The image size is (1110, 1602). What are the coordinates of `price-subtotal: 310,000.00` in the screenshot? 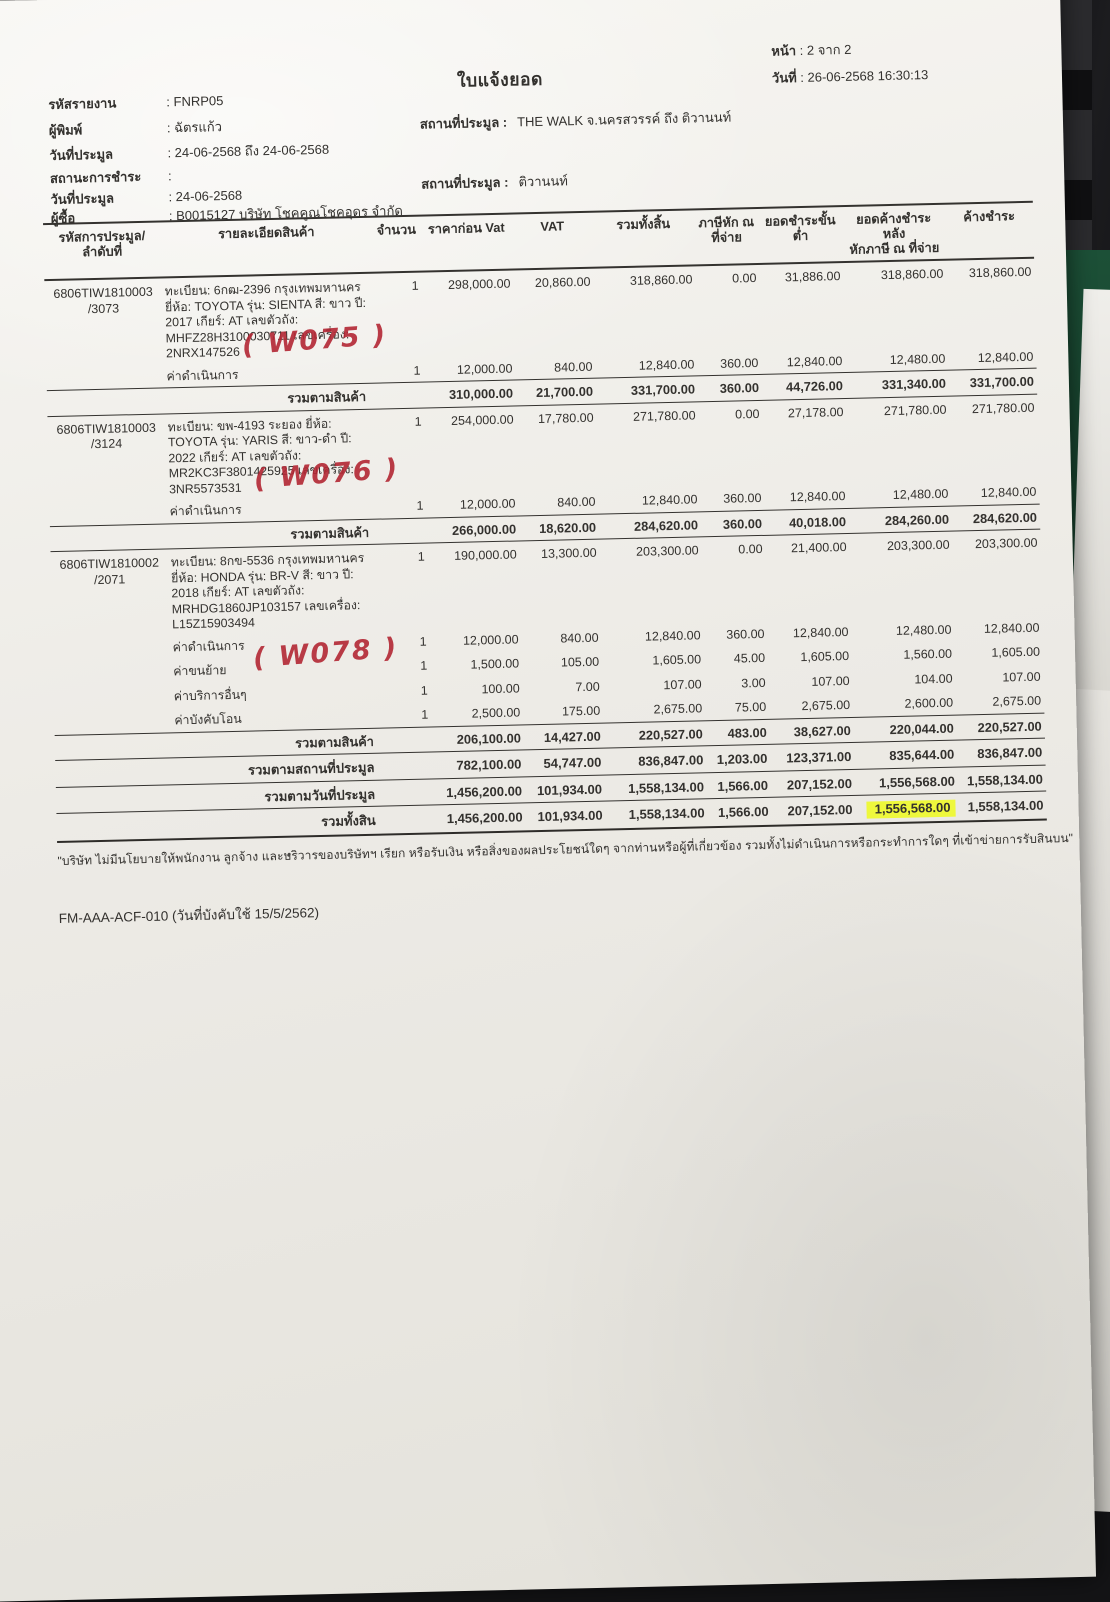 It's located at (481, 394).